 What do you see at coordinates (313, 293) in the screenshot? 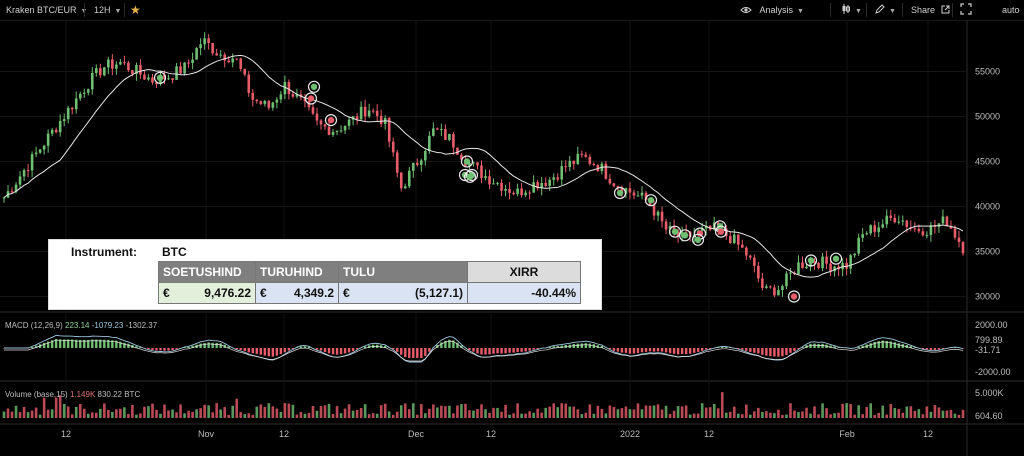
I see `value-turuhind: 4,349.2` at bounding box center [313, 293].